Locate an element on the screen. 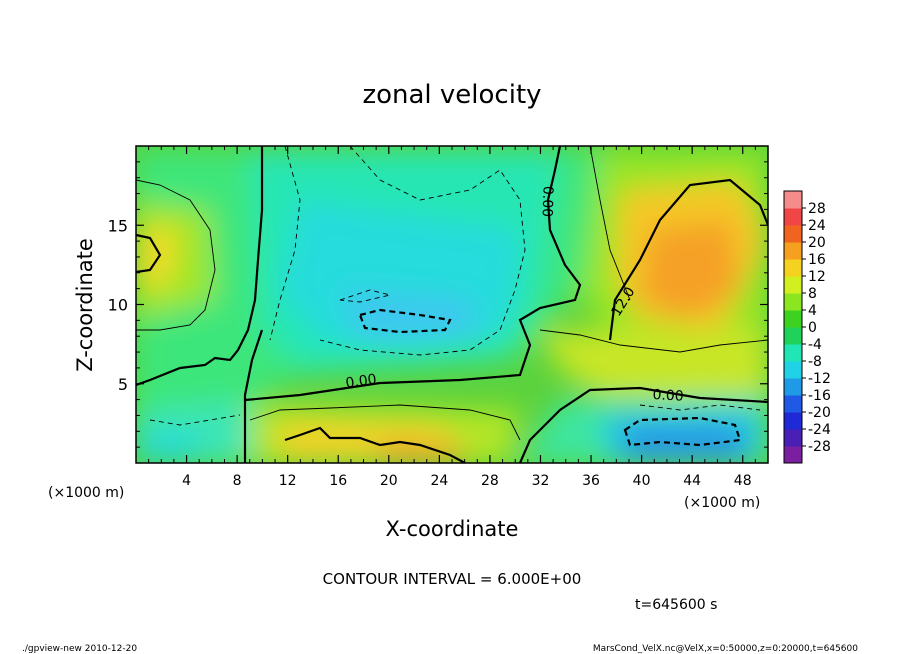 This screenshot has height=654, width=904. y-axis-title: Z-coordinate is located at coordinates (85, 305).